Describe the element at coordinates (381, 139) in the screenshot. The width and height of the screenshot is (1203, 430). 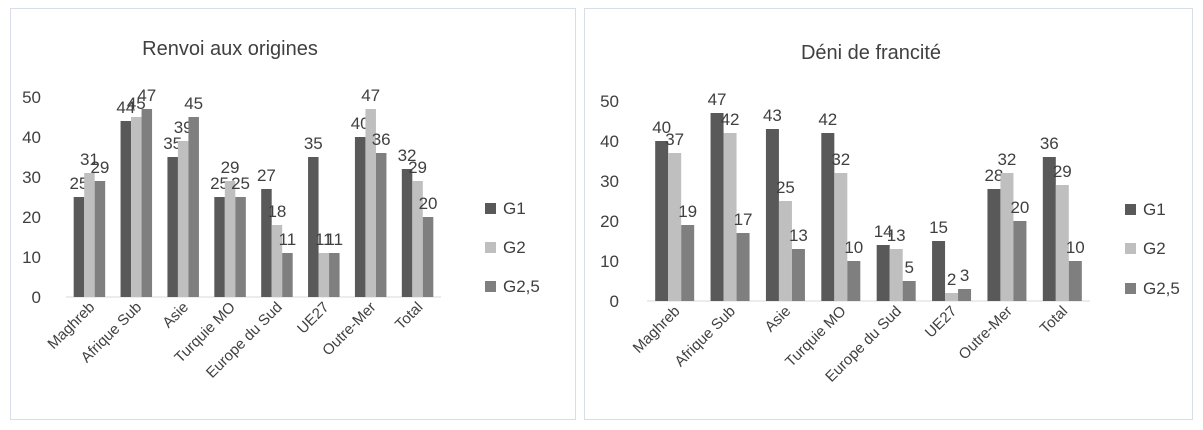
I see `data-label: 36` at that location.